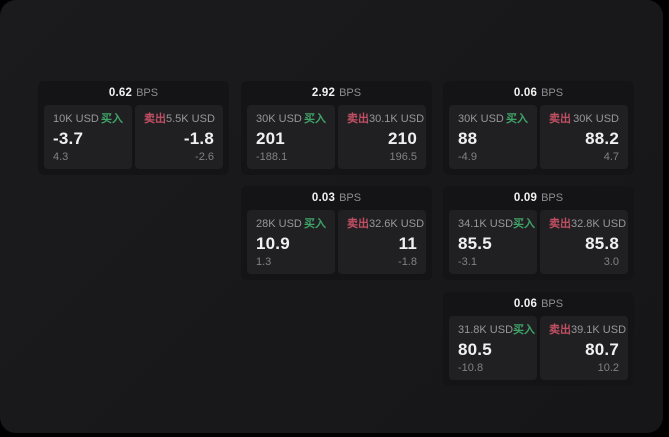  I want to click on sell-quote-panel: 卖出 30.1K USD 210 196.5, so click(382, 137).